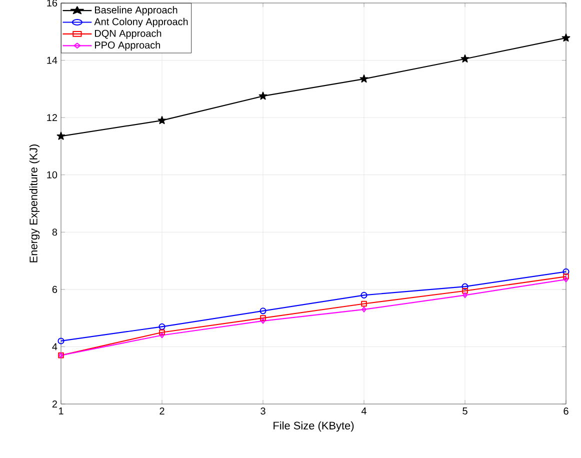 This screenshot has height=458, width=581. I want to click on legend-label: DQN Approach, so click(128, 34).